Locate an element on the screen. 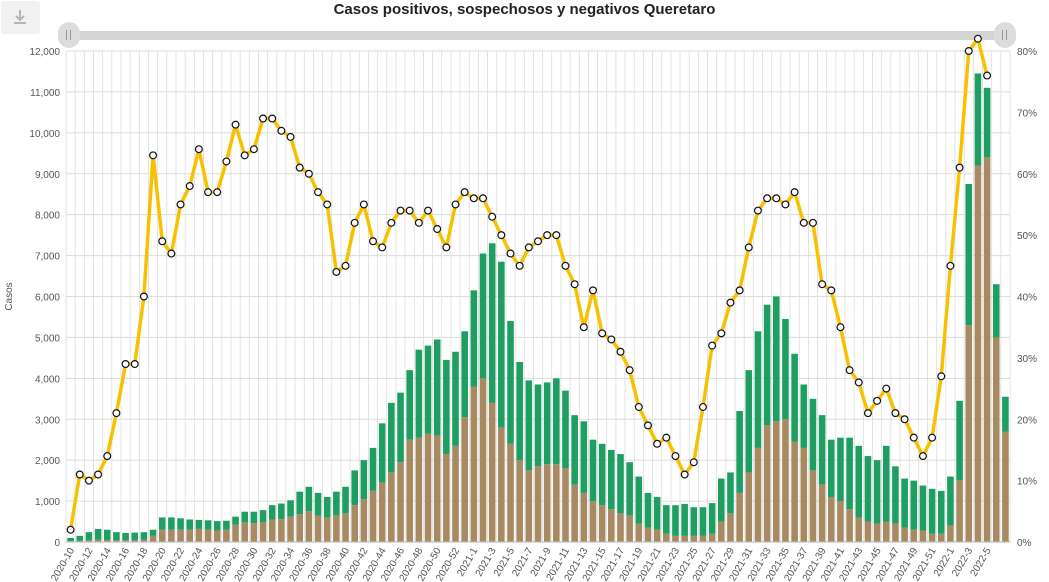  y-tick-label: 11,000 is located at coordinates (45, 93).